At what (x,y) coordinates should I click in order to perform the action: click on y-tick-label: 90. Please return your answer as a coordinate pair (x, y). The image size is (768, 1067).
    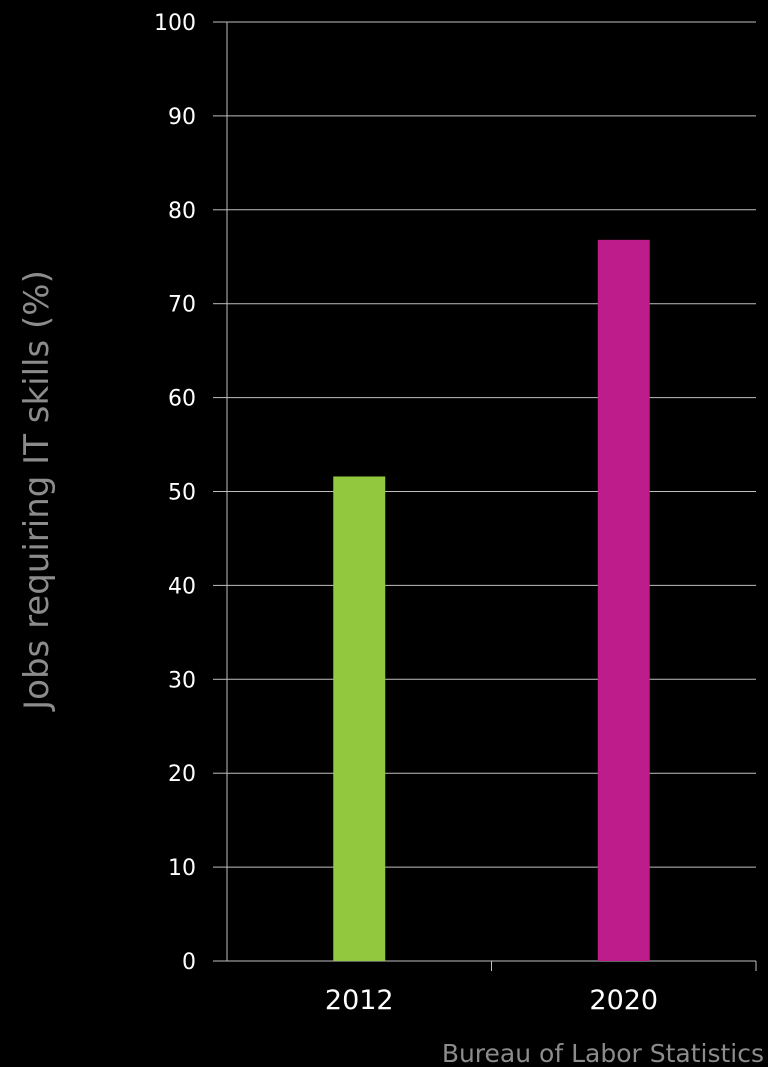
    Looking at the image, I should click on (182, 117).